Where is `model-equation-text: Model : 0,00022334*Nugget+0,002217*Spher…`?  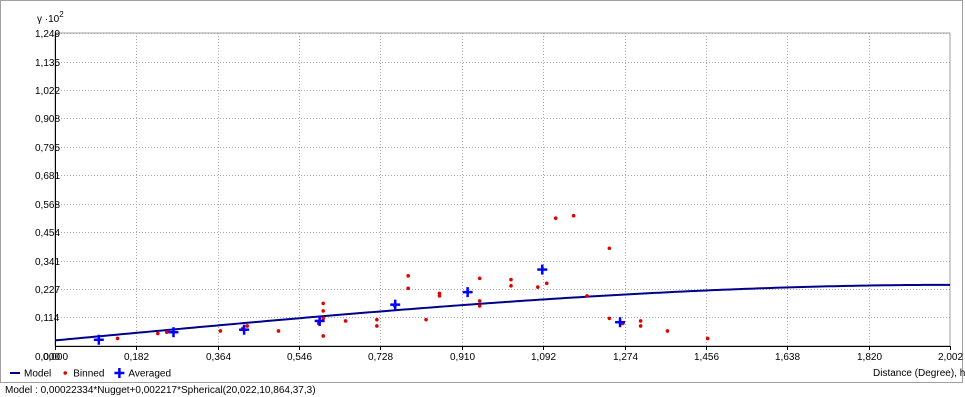 model-equation-text: Model : 0,00022334*Nugget+0,002217*Spher… is located at coordinates (160, 390).